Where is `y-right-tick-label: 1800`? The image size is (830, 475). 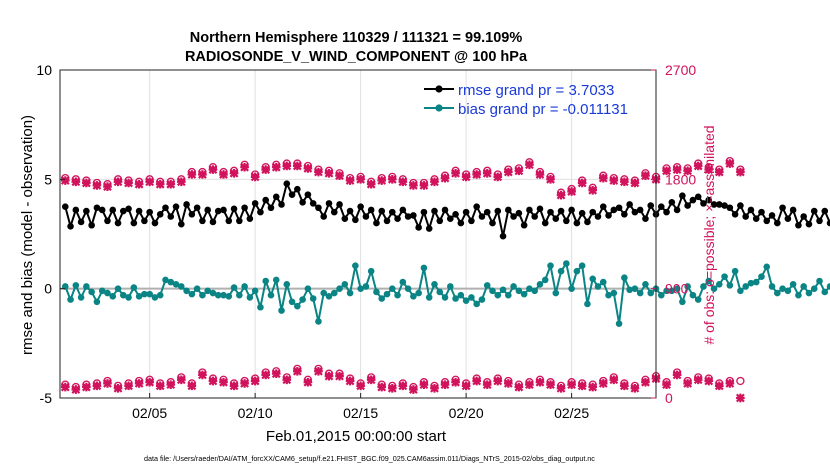 y-right-tick-label: 1800 is located at coordinates (680, 179).